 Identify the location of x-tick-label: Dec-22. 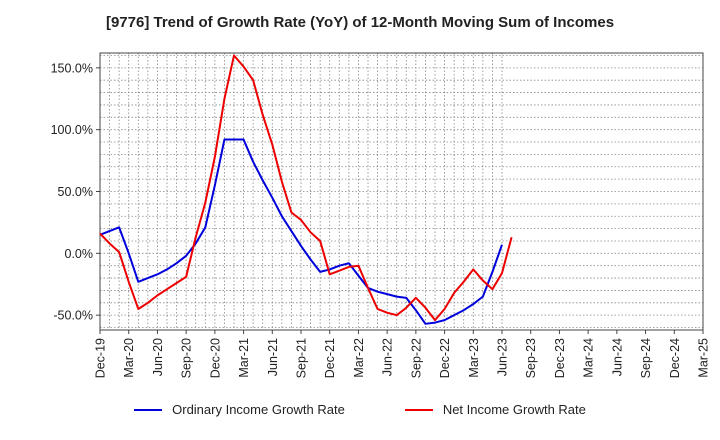
(445, 358).